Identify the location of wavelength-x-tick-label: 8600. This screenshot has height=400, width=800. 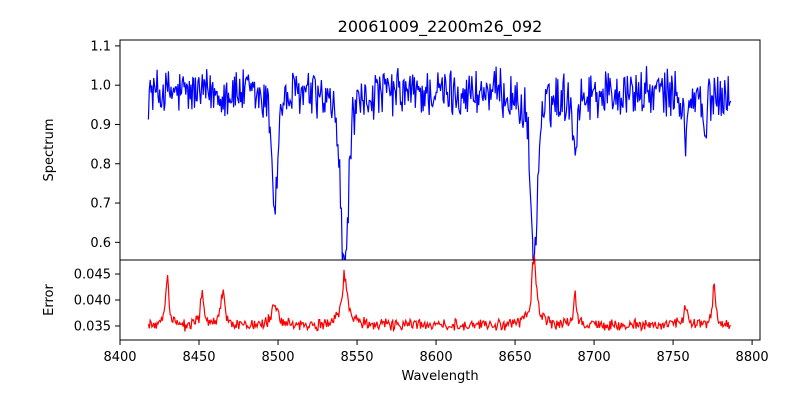
(436, 357).